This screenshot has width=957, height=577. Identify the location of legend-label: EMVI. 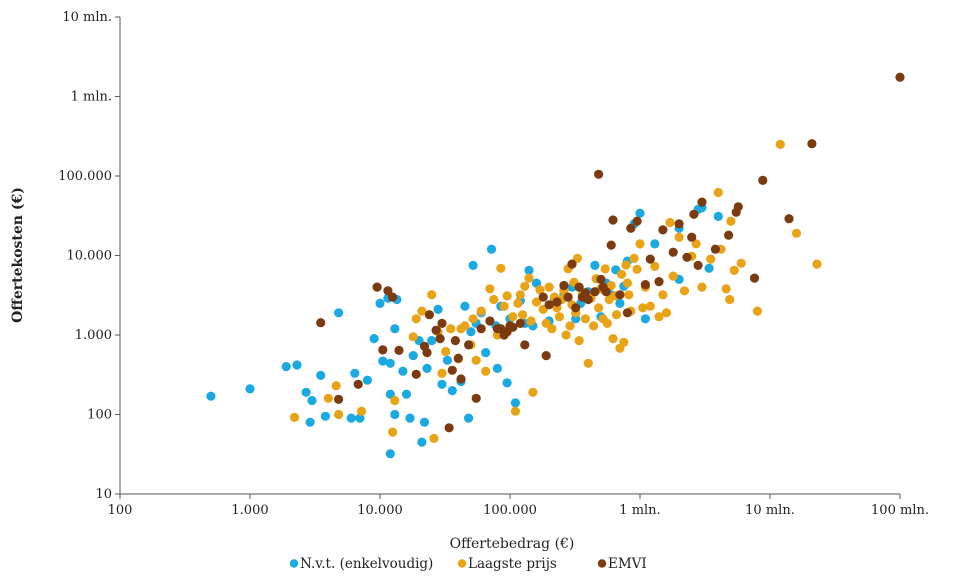
(627, 564).